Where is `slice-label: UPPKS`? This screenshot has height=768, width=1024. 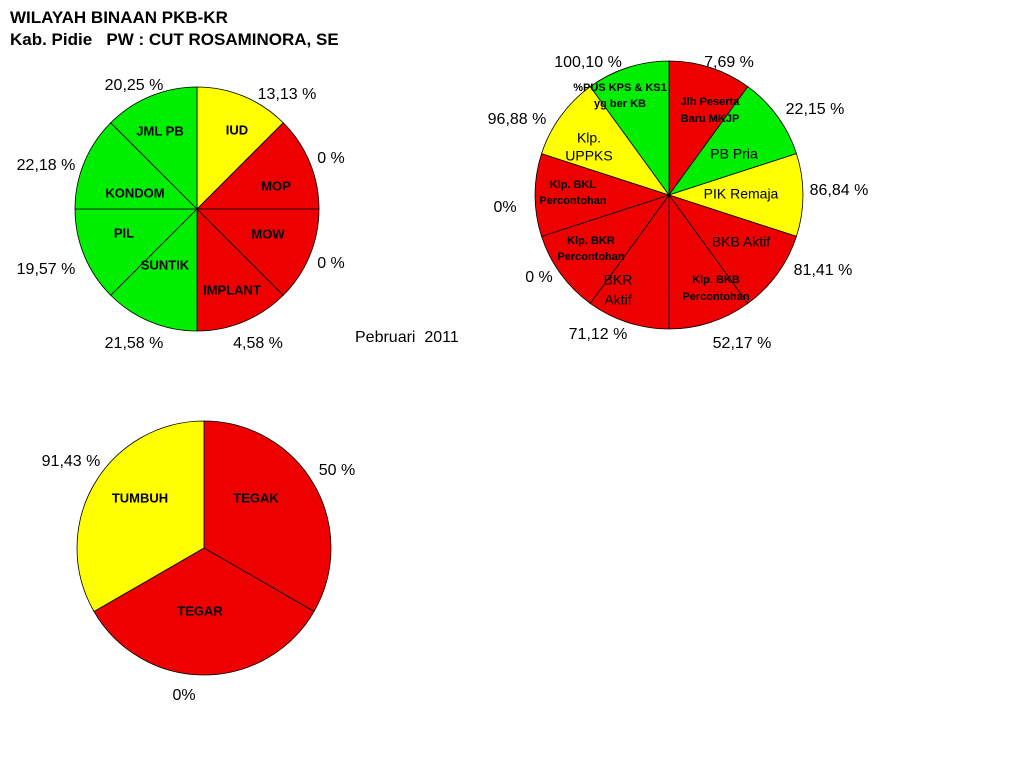
slice-label: UPPKS is located at coordinates (588, 156).